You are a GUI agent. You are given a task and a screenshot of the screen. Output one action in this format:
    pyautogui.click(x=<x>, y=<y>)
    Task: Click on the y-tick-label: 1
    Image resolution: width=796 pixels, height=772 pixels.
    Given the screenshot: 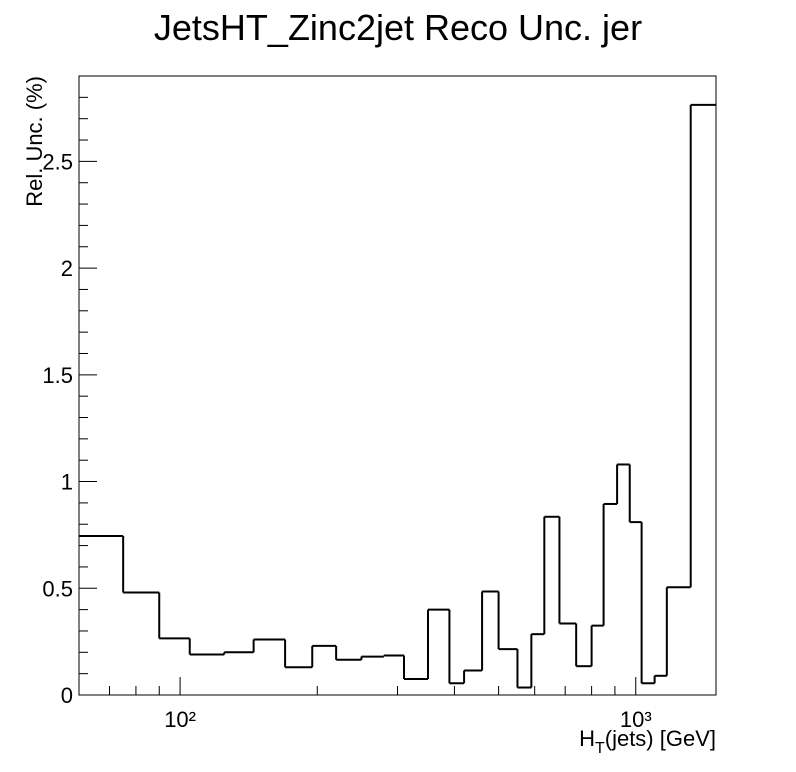 What is the action you would take?
    pyautogui.click(x=67, y=482)
    